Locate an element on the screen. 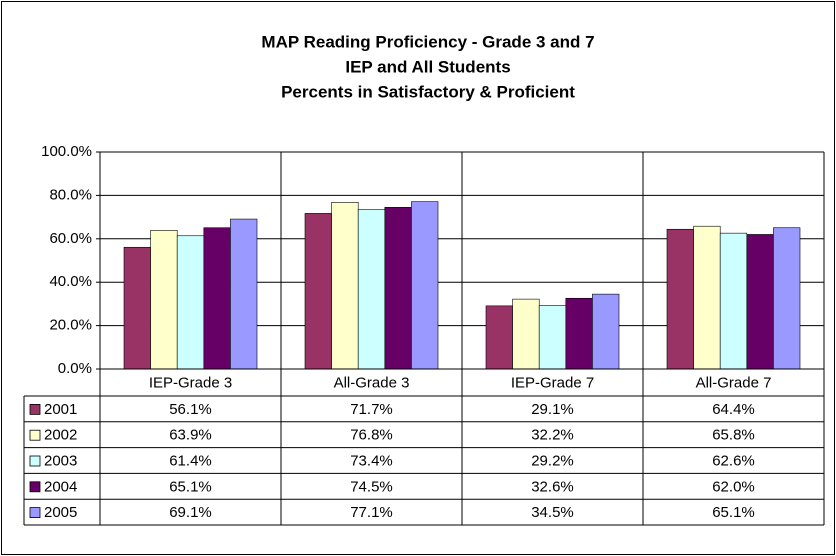 This screenshot has width=836, height=556. legend-label: 2004 is located at coordinates (60, 486).